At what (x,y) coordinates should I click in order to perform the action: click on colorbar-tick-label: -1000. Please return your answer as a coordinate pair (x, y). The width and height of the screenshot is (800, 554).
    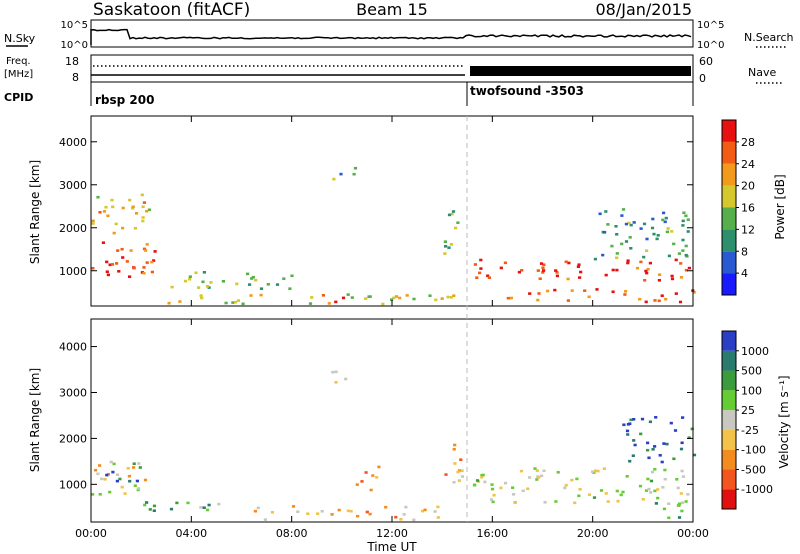
    Looking at the image, I should click on (757, 489).